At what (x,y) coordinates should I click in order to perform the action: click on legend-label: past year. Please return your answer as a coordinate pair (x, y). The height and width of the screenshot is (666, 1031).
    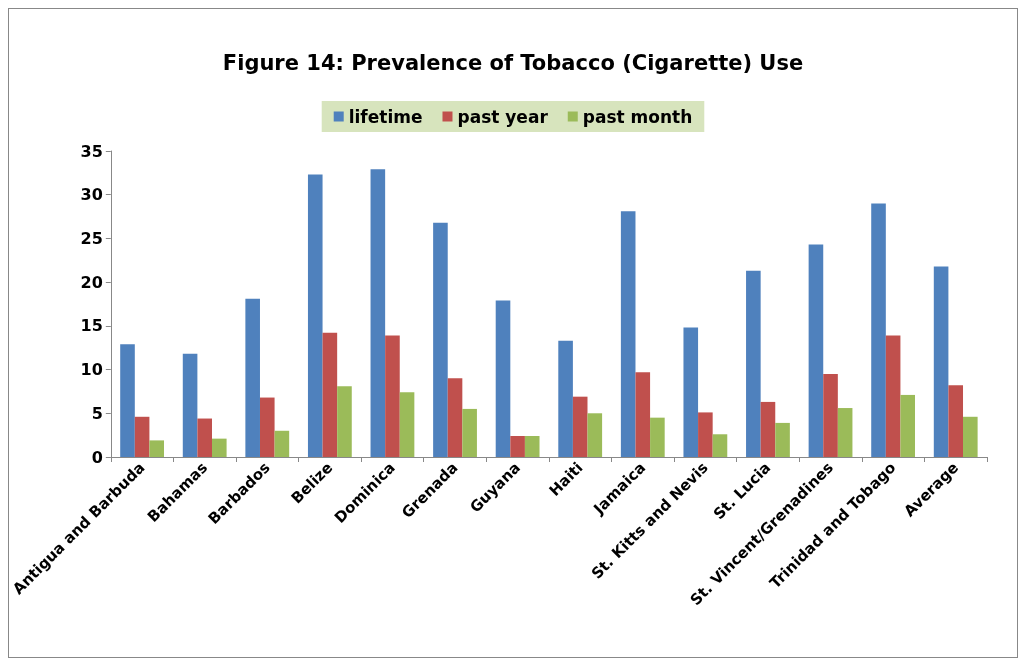
    Looking at the image, I should click on (503, 116).